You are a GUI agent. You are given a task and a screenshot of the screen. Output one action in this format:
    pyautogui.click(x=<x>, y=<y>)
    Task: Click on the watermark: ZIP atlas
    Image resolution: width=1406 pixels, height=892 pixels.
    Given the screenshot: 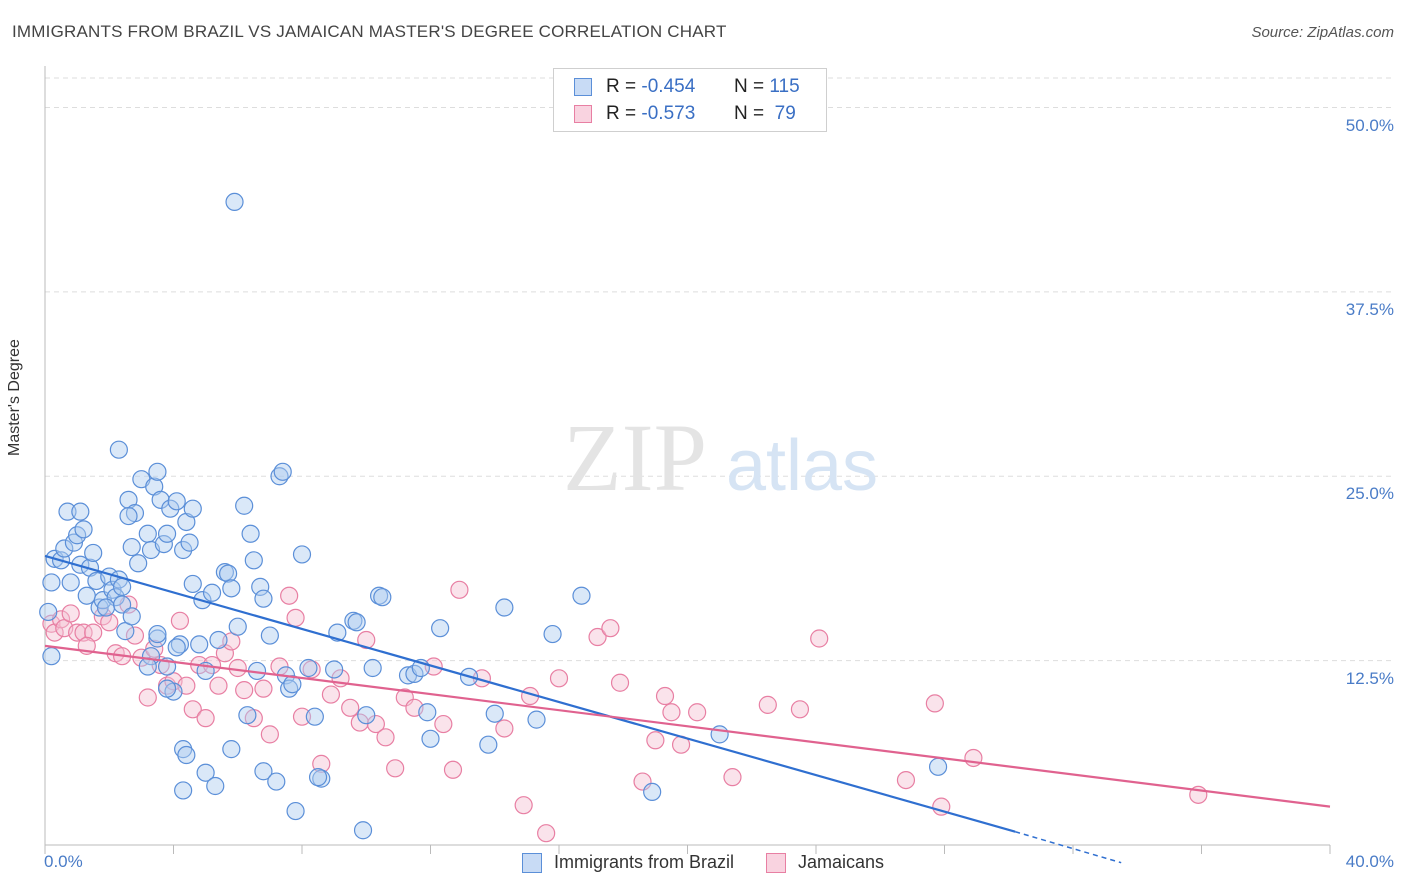 What is the action you would take?
    pyautogui.click(x=720, y=457)
    